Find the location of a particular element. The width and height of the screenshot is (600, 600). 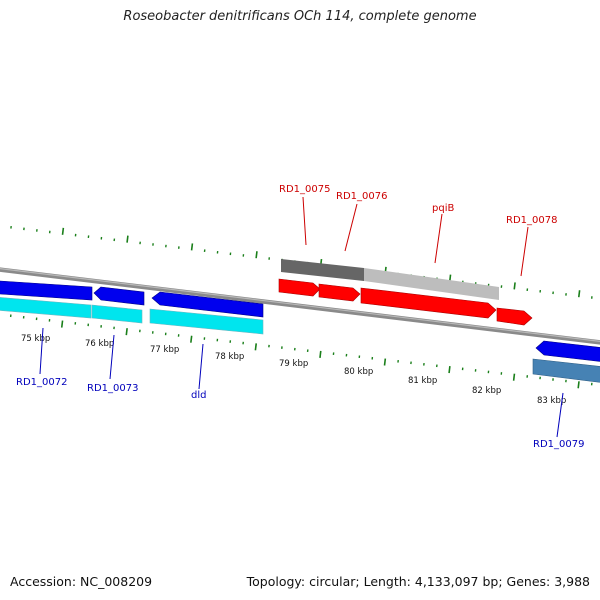

scale-label: 75 kbp is located at coordinates (35, 339).